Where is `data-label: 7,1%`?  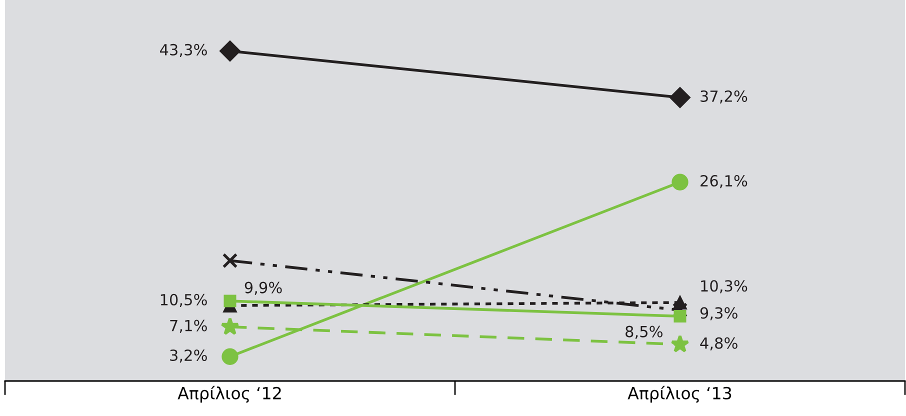
data-label: 7,1% is located at coordinates (188, 326).